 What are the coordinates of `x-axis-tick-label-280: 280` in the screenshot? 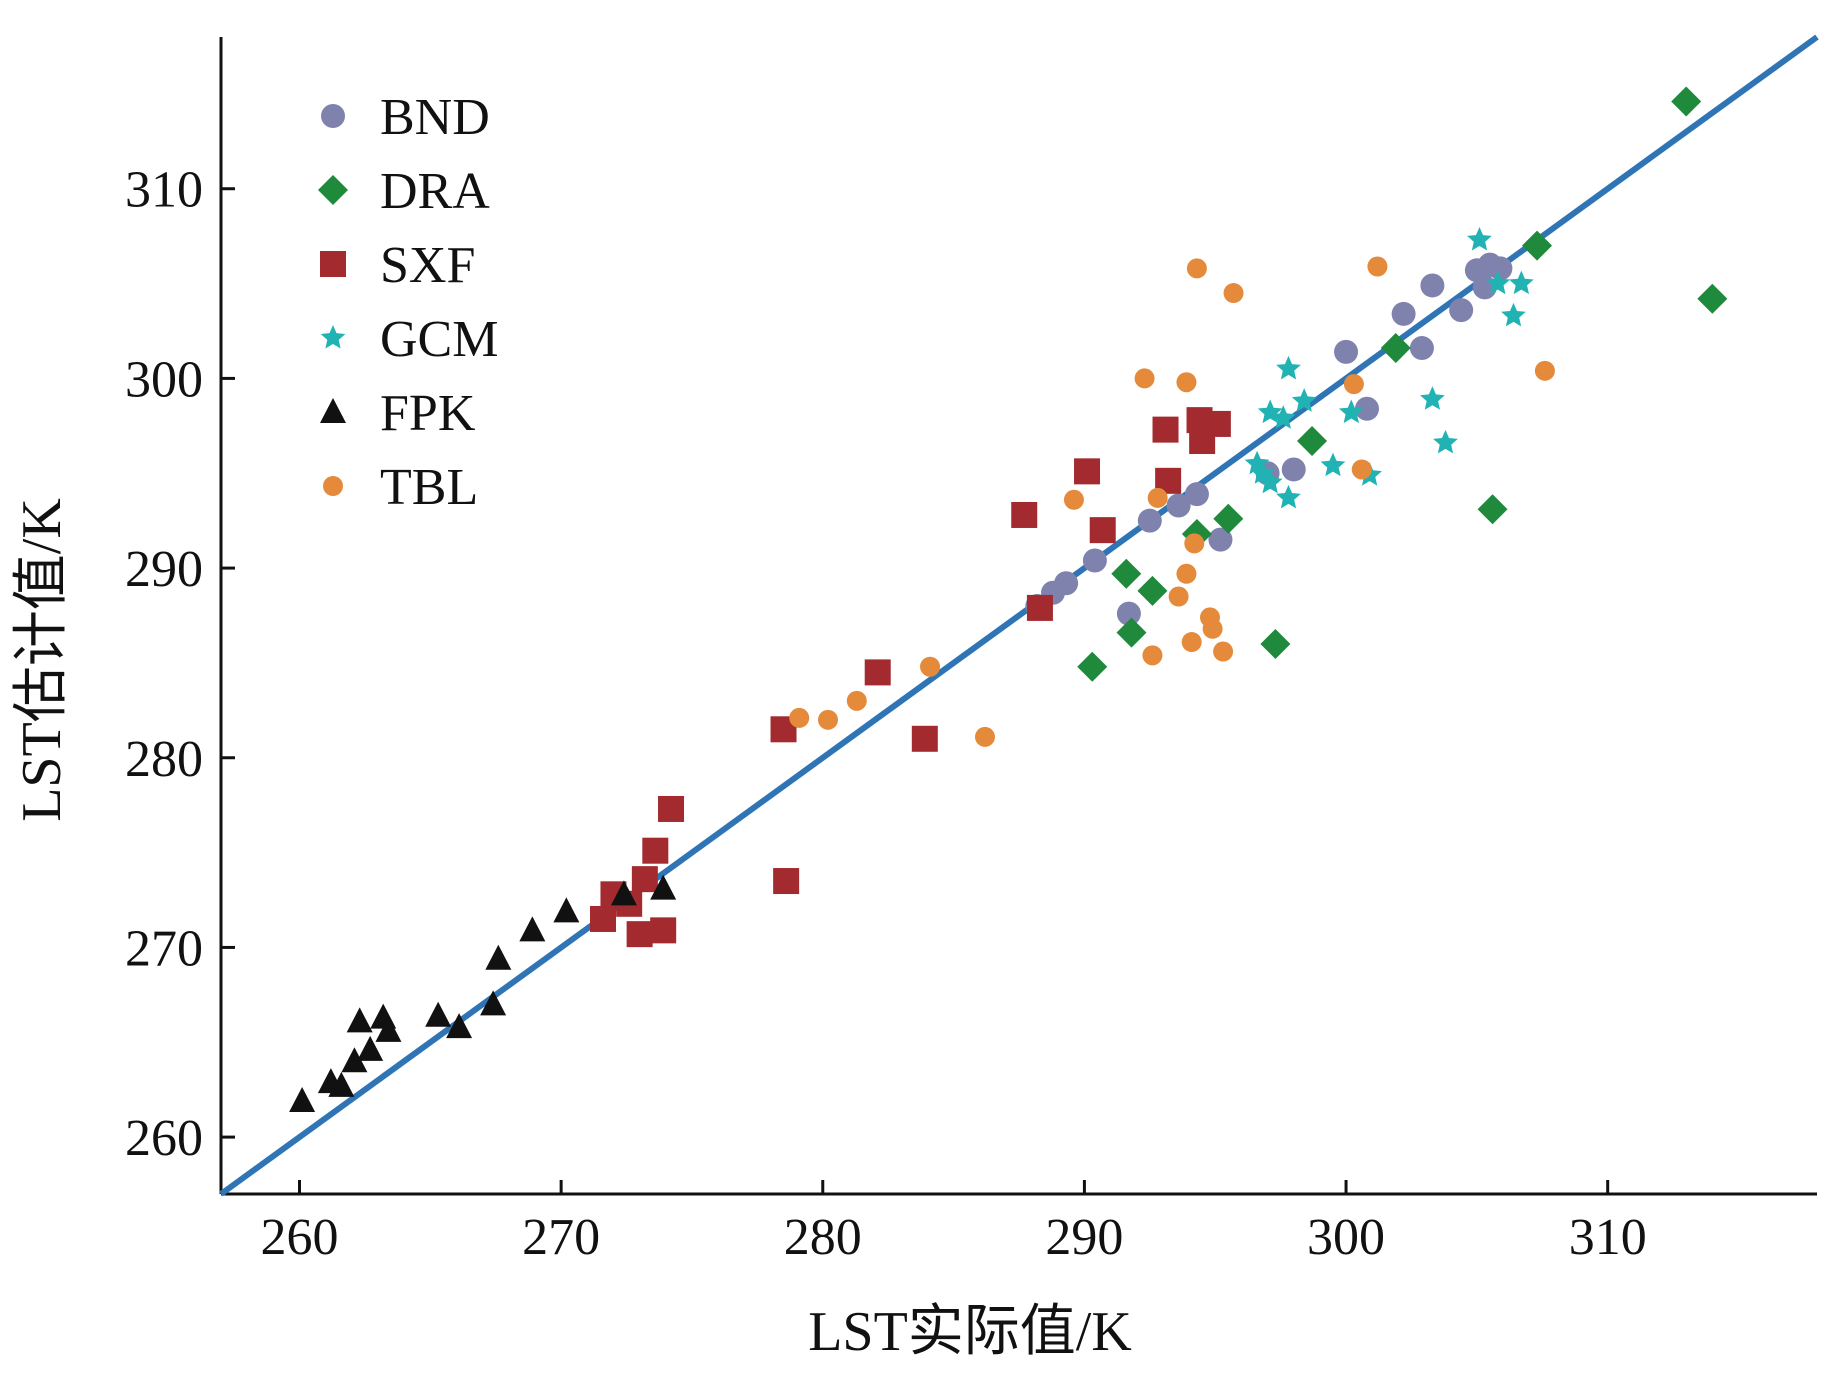 It's located at (823, 1237).